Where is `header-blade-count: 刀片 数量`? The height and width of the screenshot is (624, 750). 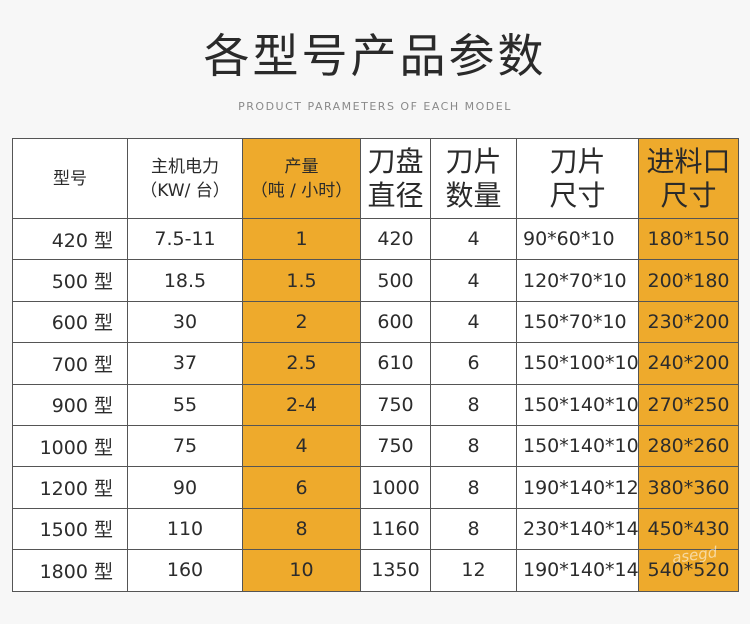
header-blade-count: 刀片 数量 is located at coordinates (473, 178).